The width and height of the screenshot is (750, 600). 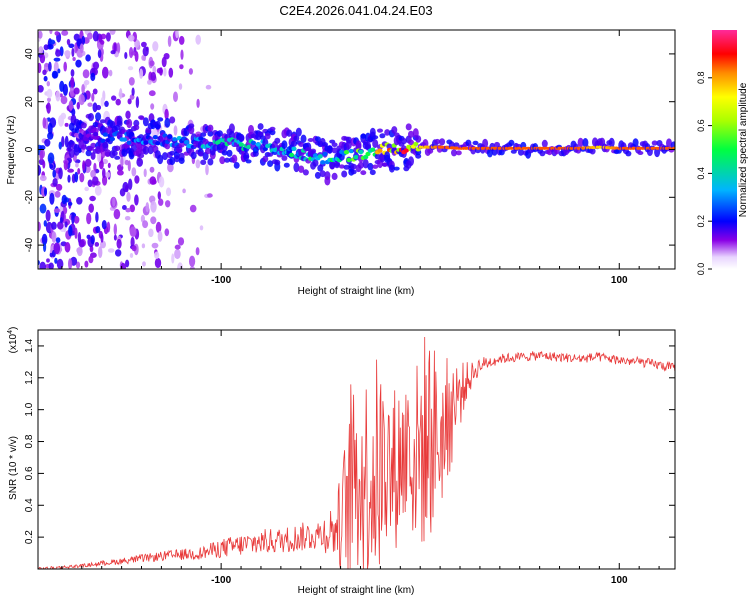 I want to click on colorbar-ticks: 0.0 0.2 0.4 0.6 0.8, so click(x=704, y=173).